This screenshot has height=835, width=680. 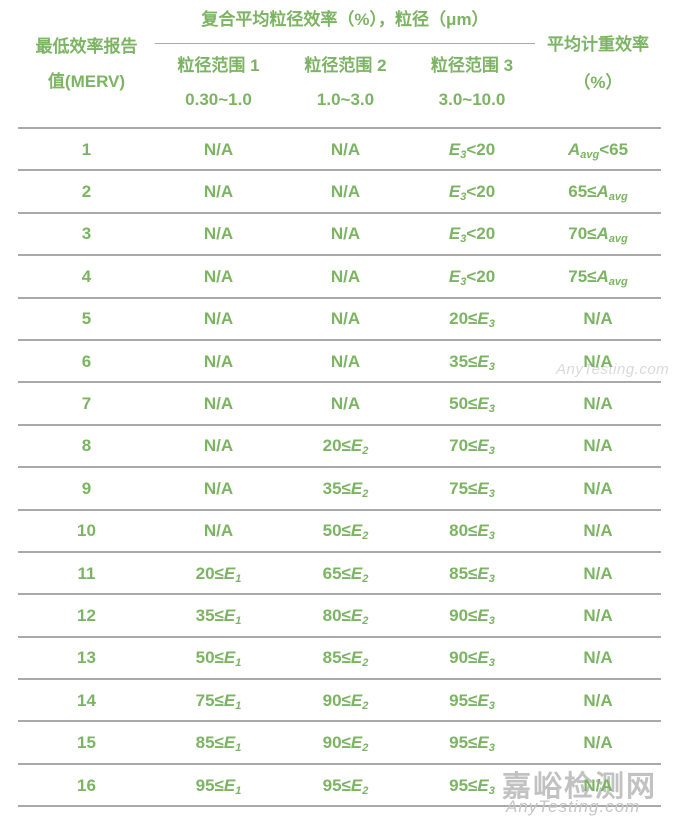 I want to click on table-row: 4 N/A N/A E3<20 75≤Aavg, so click(x=339, y=277).